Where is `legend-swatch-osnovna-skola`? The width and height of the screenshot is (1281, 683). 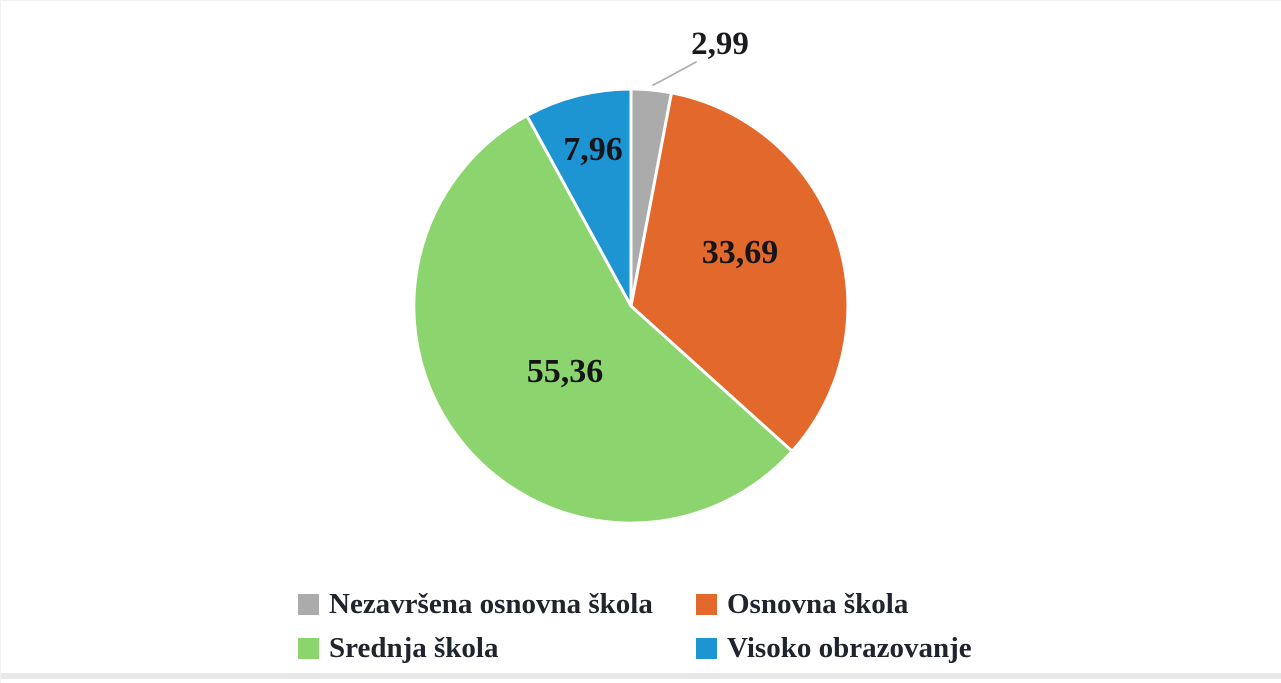
legend-swatch-osnovna-skola is located at coordinates (706, 604).